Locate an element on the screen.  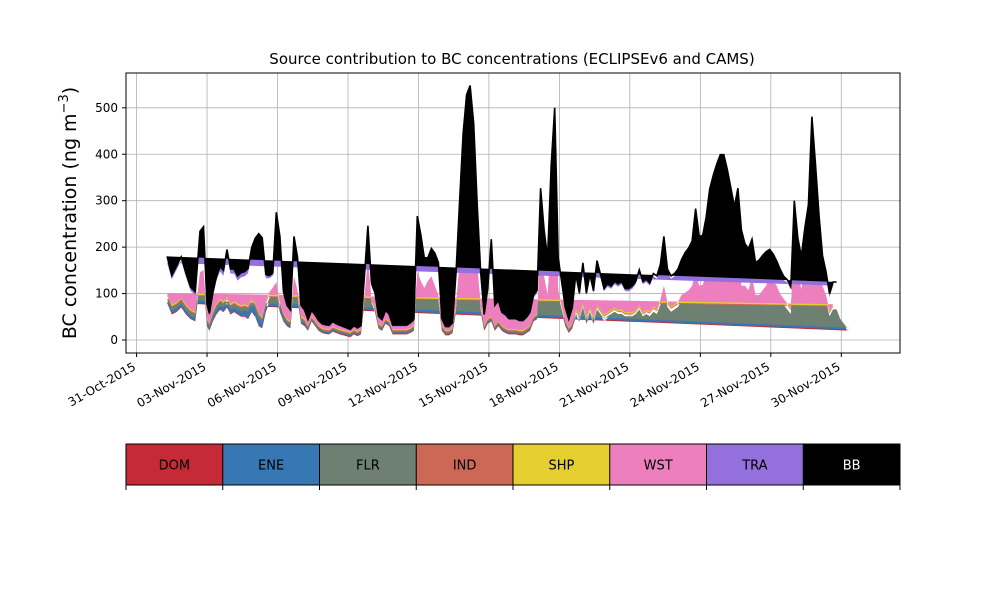
legend-label-dom: DOM is located at coordinates (174, 466).